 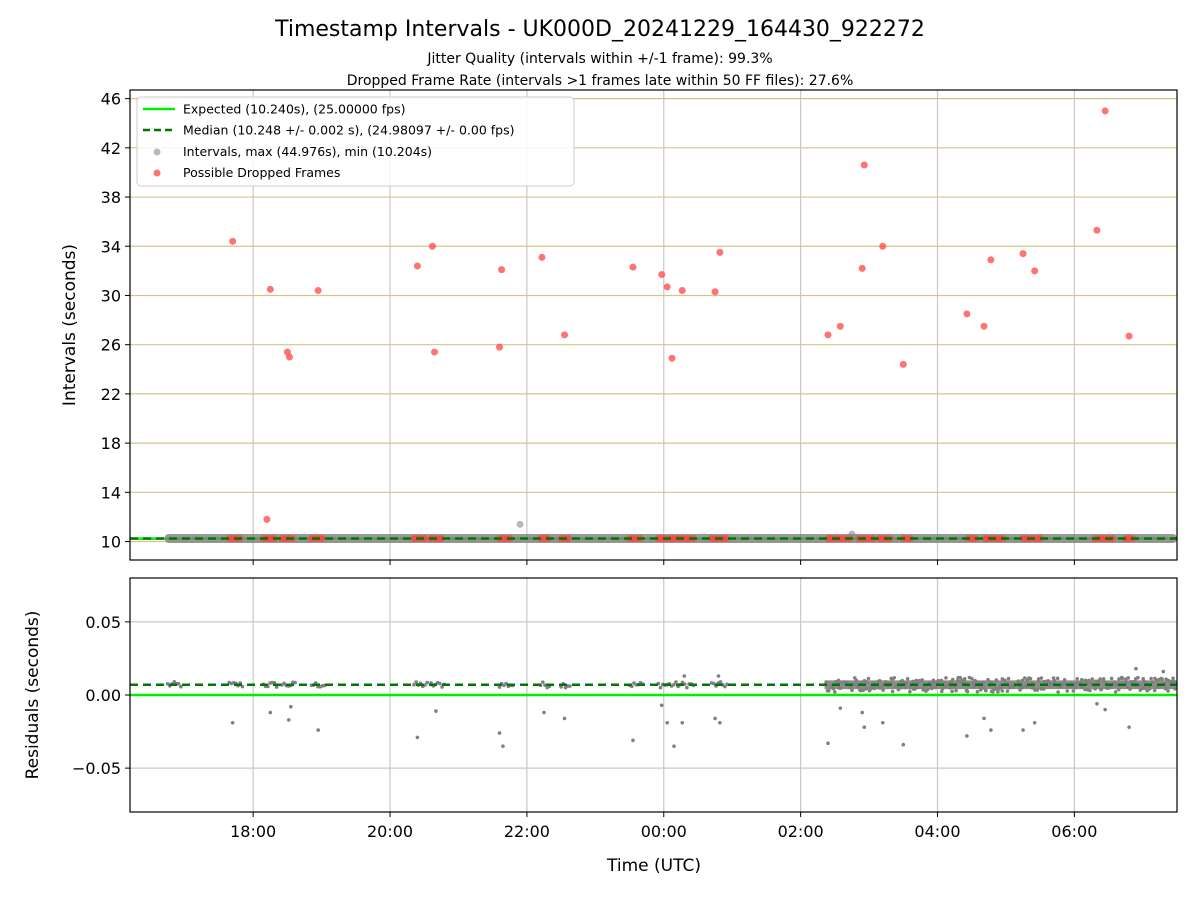 I want to click on intervals-x-ticks, so click(x=663, y=562).